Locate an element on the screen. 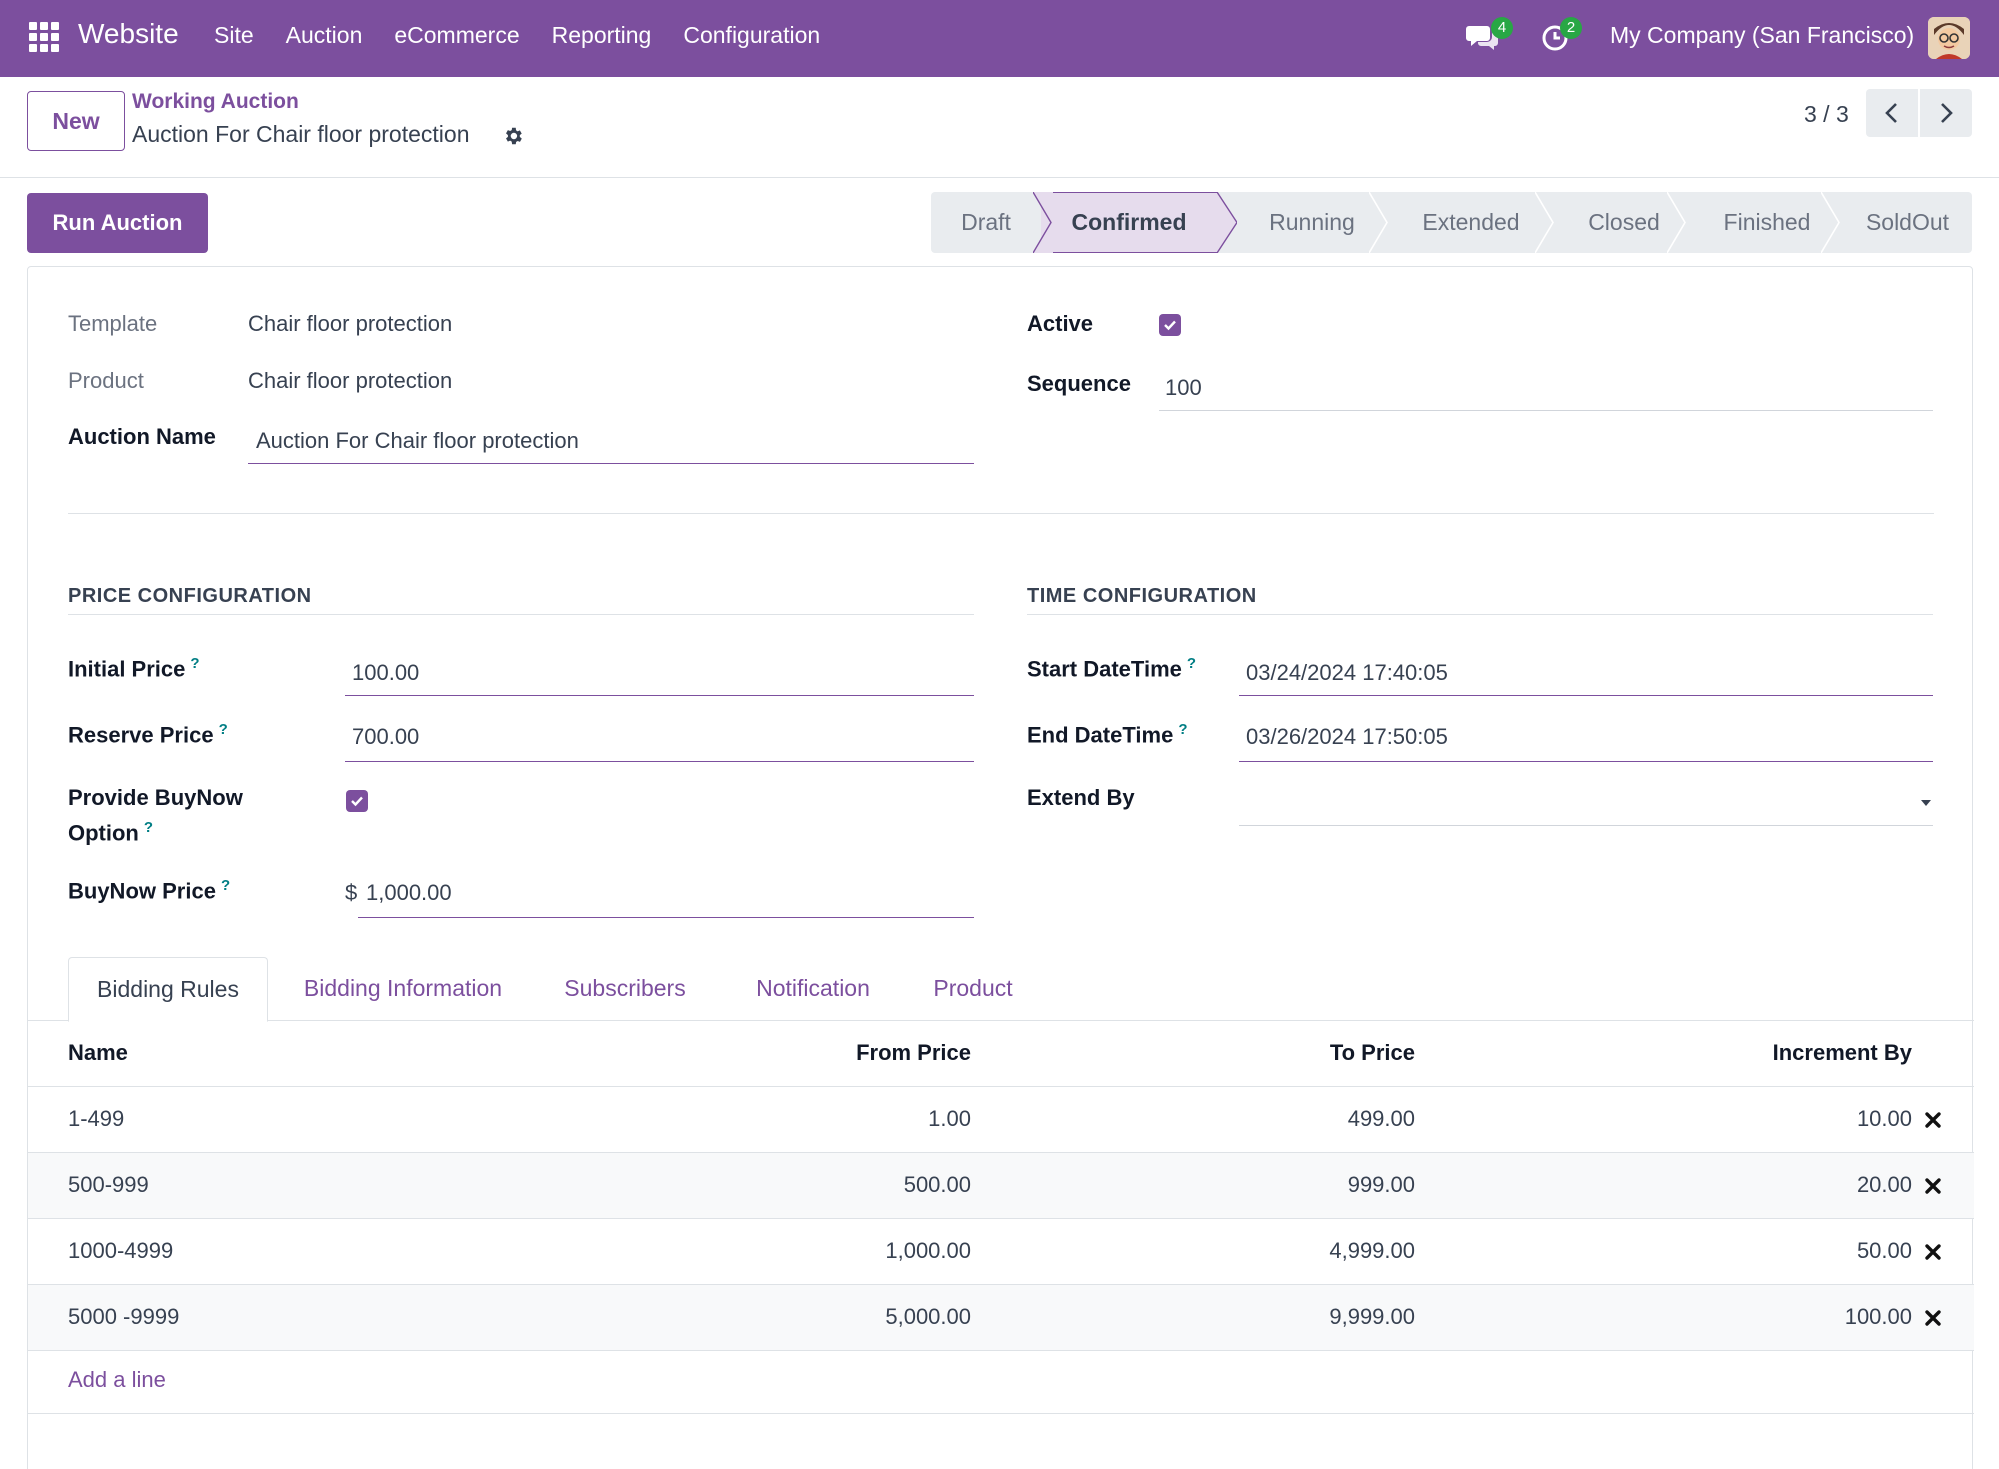  tab-subscribers: Subscribers is located at coordinates (625, 988).